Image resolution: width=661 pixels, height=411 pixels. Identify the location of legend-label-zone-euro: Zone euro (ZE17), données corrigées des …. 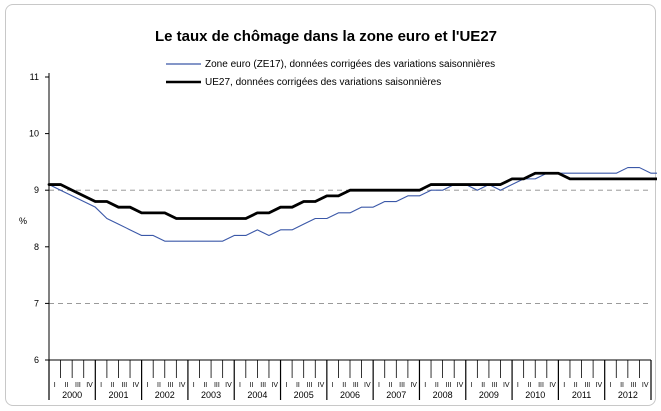
(350, 64).